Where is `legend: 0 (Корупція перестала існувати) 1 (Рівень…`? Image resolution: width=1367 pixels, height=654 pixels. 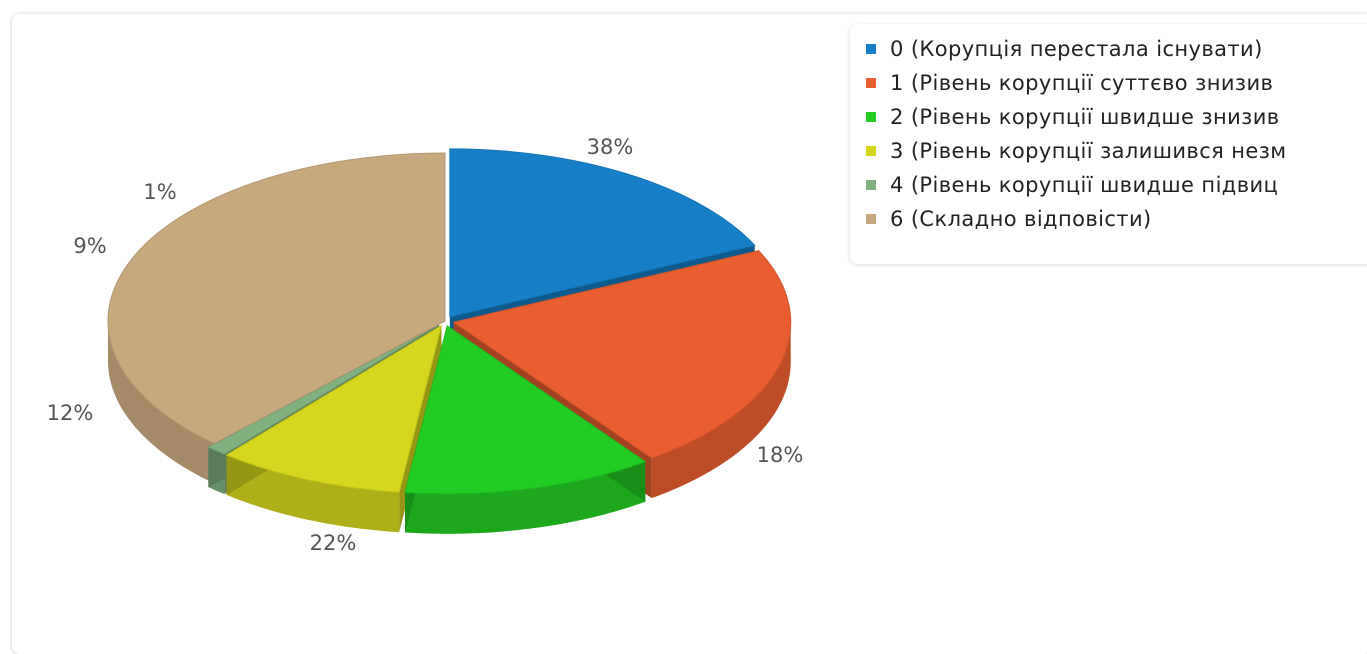 legend: 0 (Корупція перестала існувати) 1 (Рівень… is located at coordinates (1108, 144).